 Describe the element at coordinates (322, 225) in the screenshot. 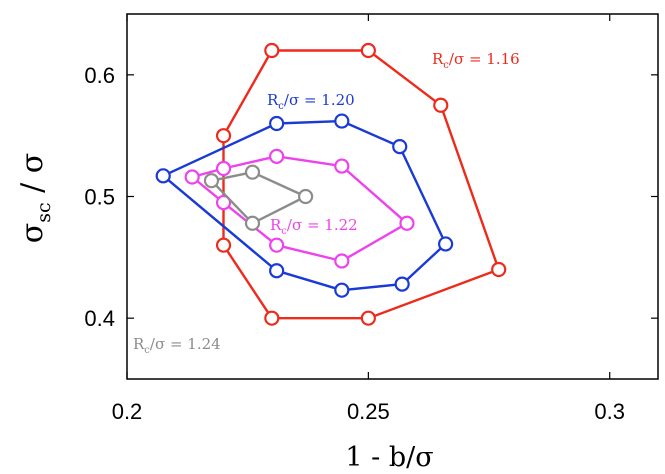

I see `series-label-post: /σ = 1.22` at that location.